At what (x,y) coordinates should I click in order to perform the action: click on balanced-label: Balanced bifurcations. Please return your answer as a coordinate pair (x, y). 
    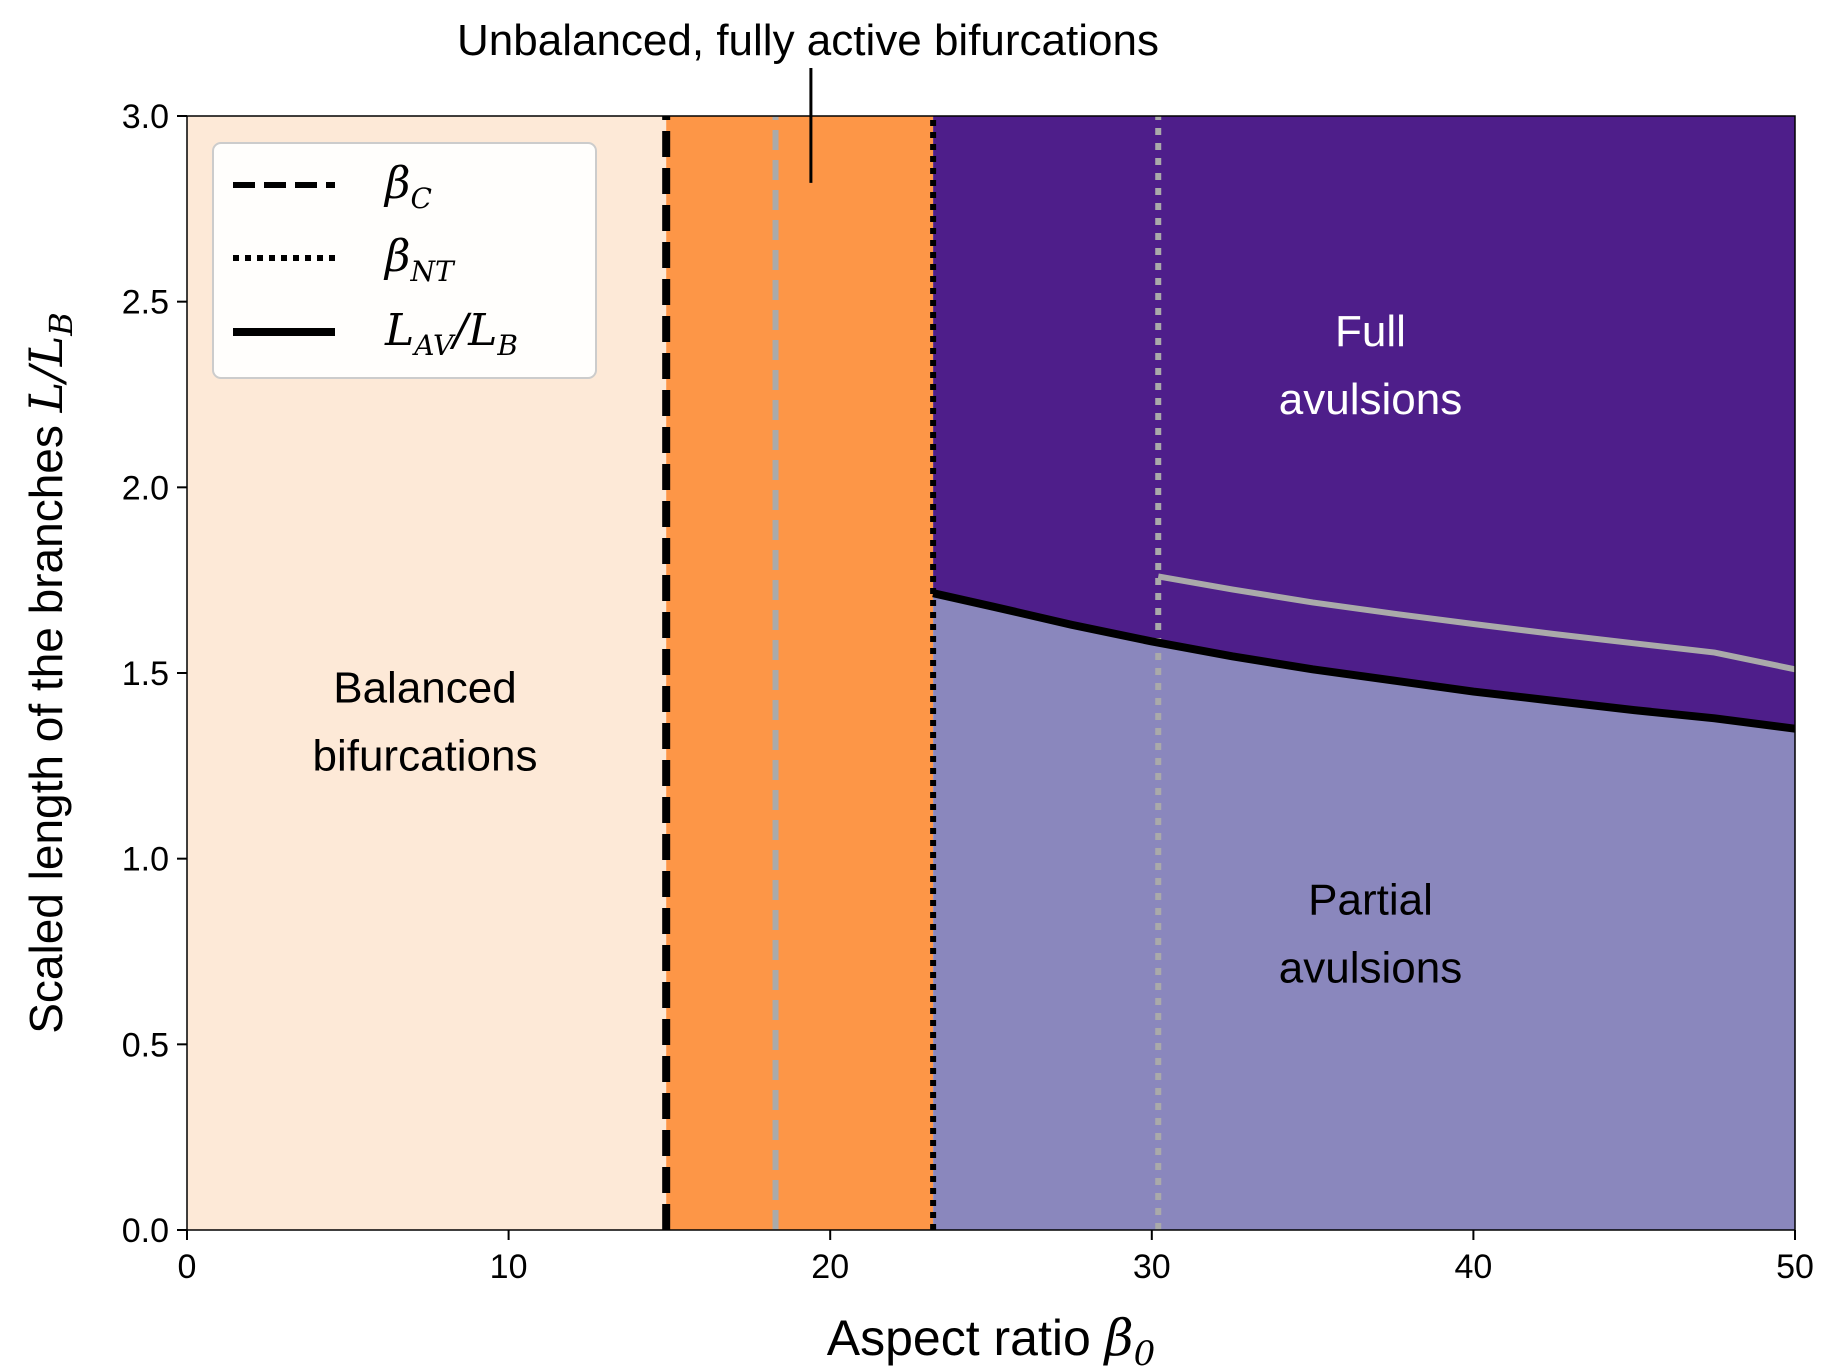
    Looking at the image, I should click on (424, 722).